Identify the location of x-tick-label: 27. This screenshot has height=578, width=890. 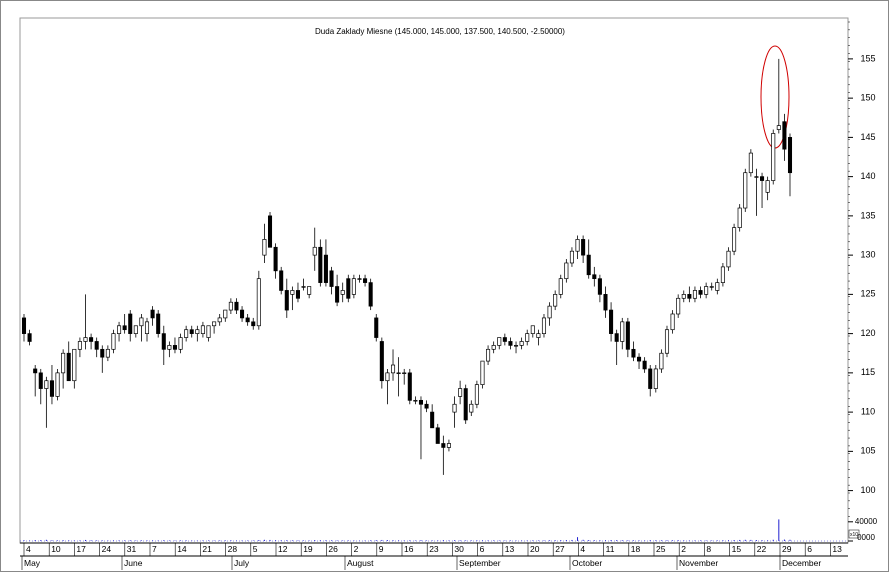
(560, 549).